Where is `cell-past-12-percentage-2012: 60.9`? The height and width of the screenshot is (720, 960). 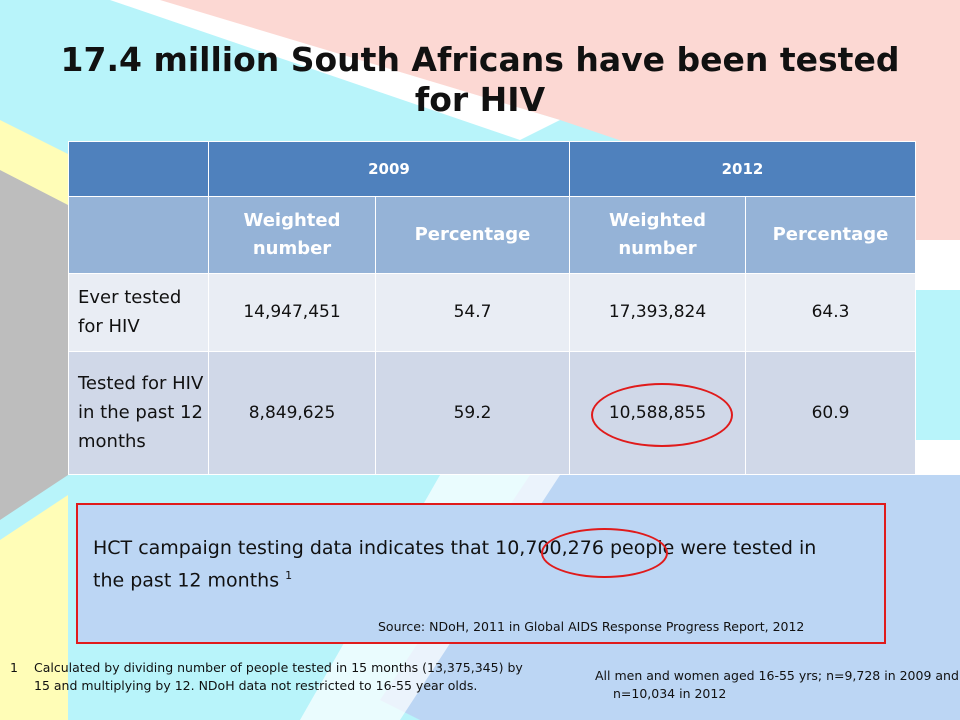
cell-past-12-percentage-2012: 60.9 is located at coordinates (830, 413).